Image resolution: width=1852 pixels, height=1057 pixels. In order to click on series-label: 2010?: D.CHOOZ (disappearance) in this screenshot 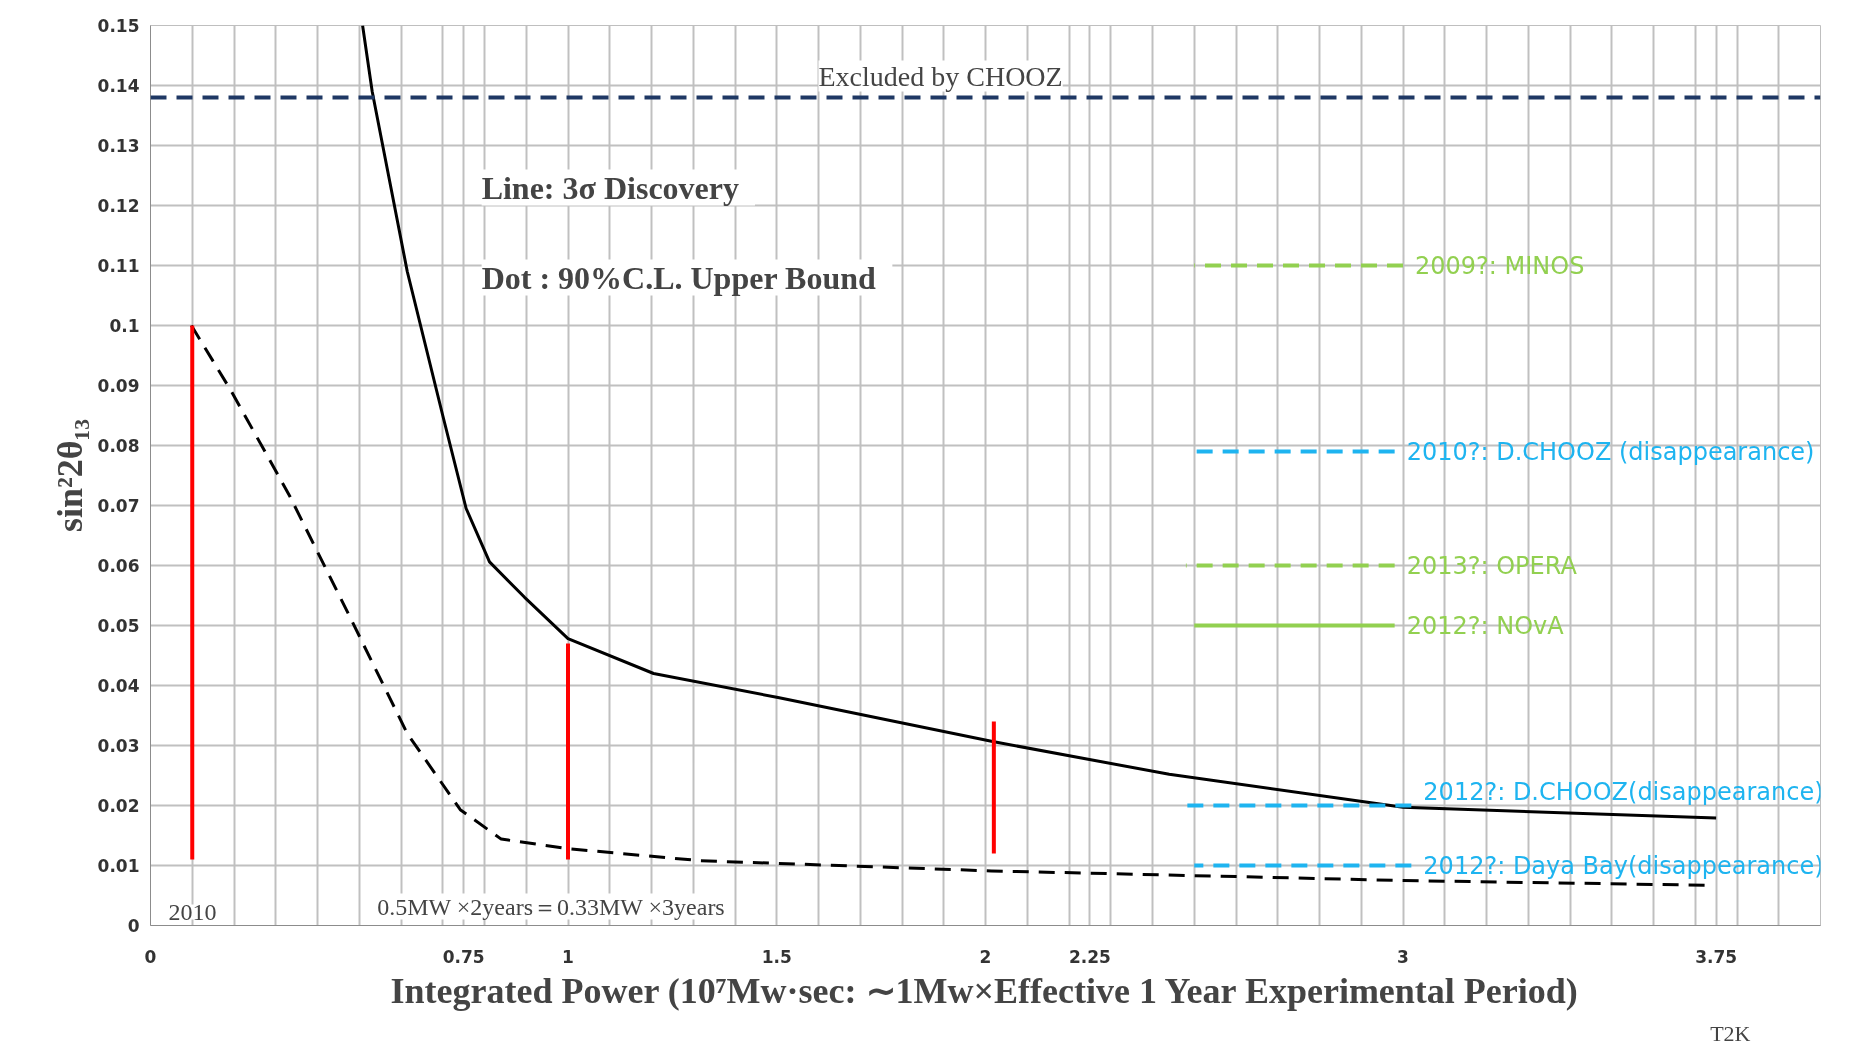, I will do `click(1610, 451)`.